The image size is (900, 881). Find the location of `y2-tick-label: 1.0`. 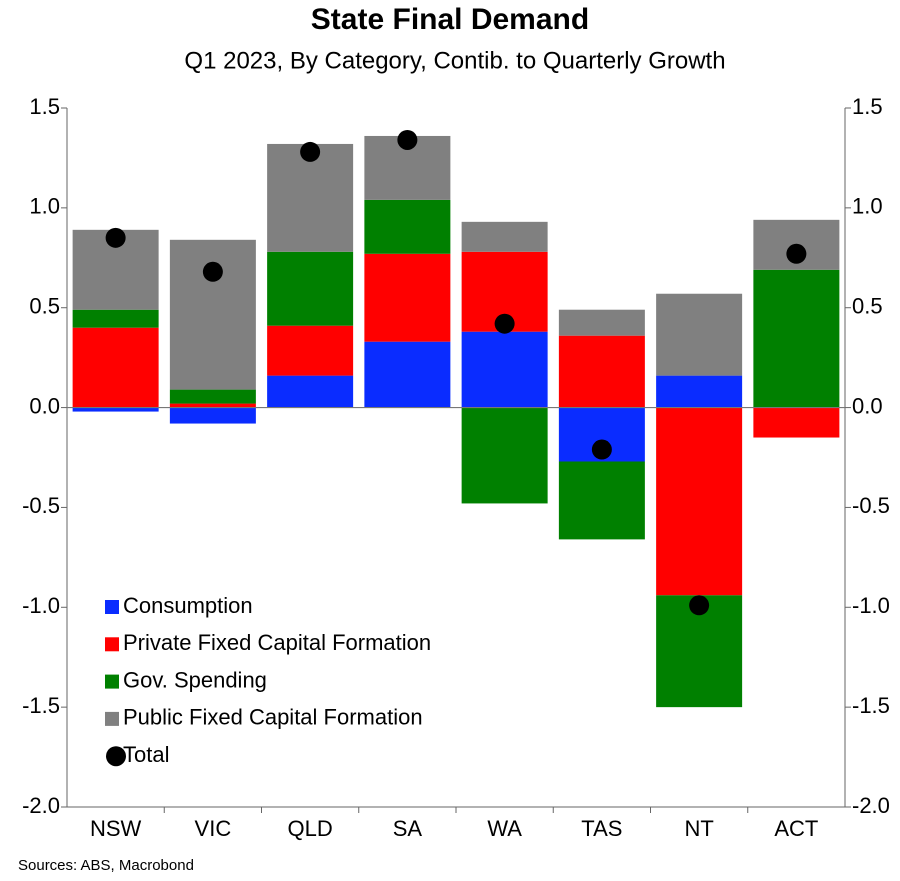

y2-tick-label: 1.0 is located at coordinates (867, 206).